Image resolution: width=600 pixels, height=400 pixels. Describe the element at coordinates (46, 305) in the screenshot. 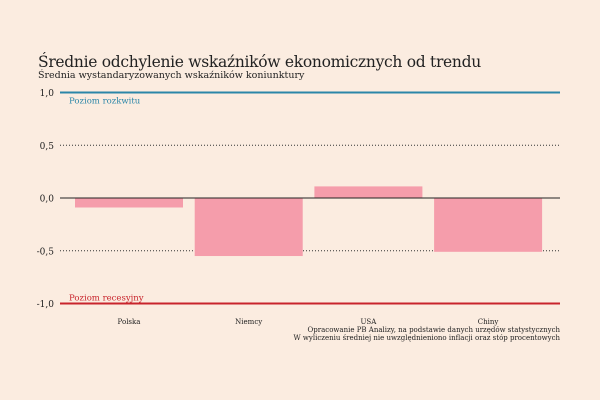

I see `y-tick-label: -1,0` at that location.